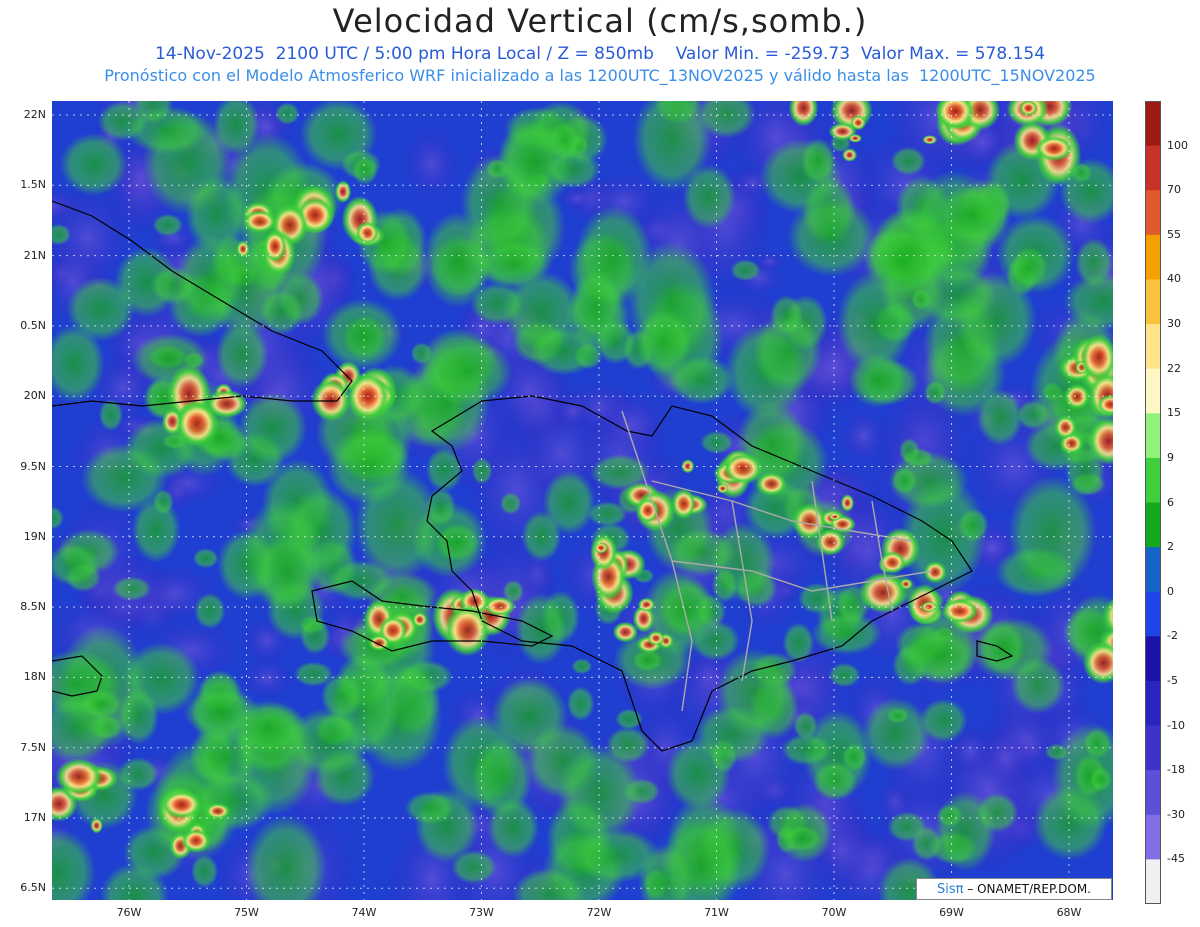  What do you see at coordinates (1176, 770) in the screenshot?
I see `colorbar-label: -18` at bounding box center [1176, 770].